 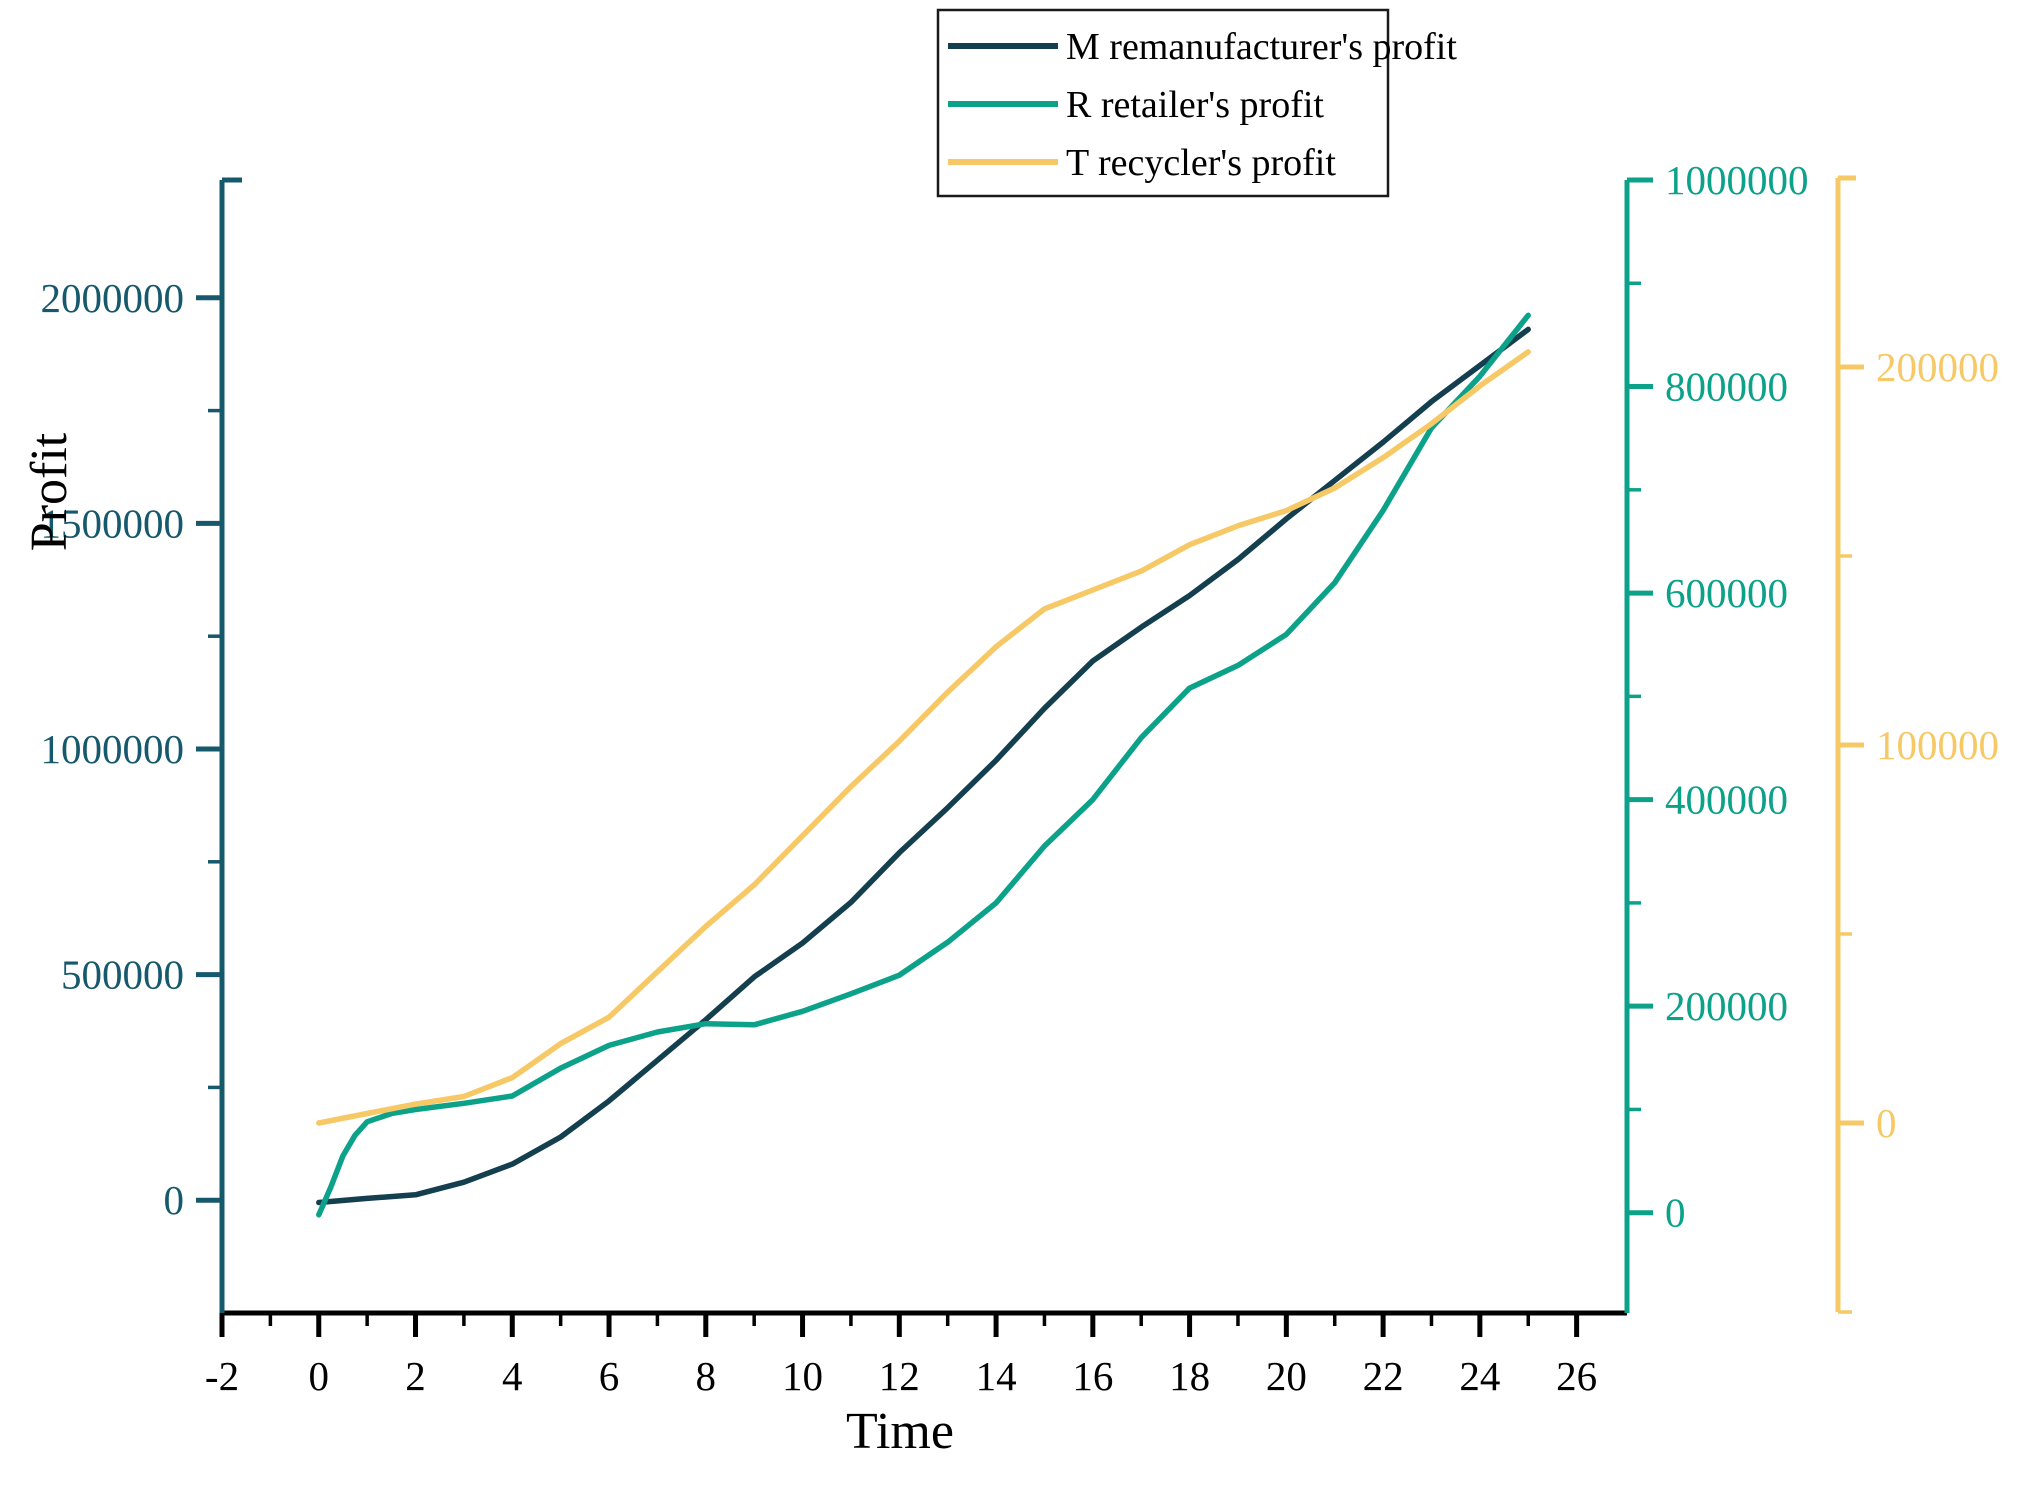 What do you see at coordinates (222, 1376) in the screenshot?
I see `x-tick-label: -2` at bounding box center [222, 1376].